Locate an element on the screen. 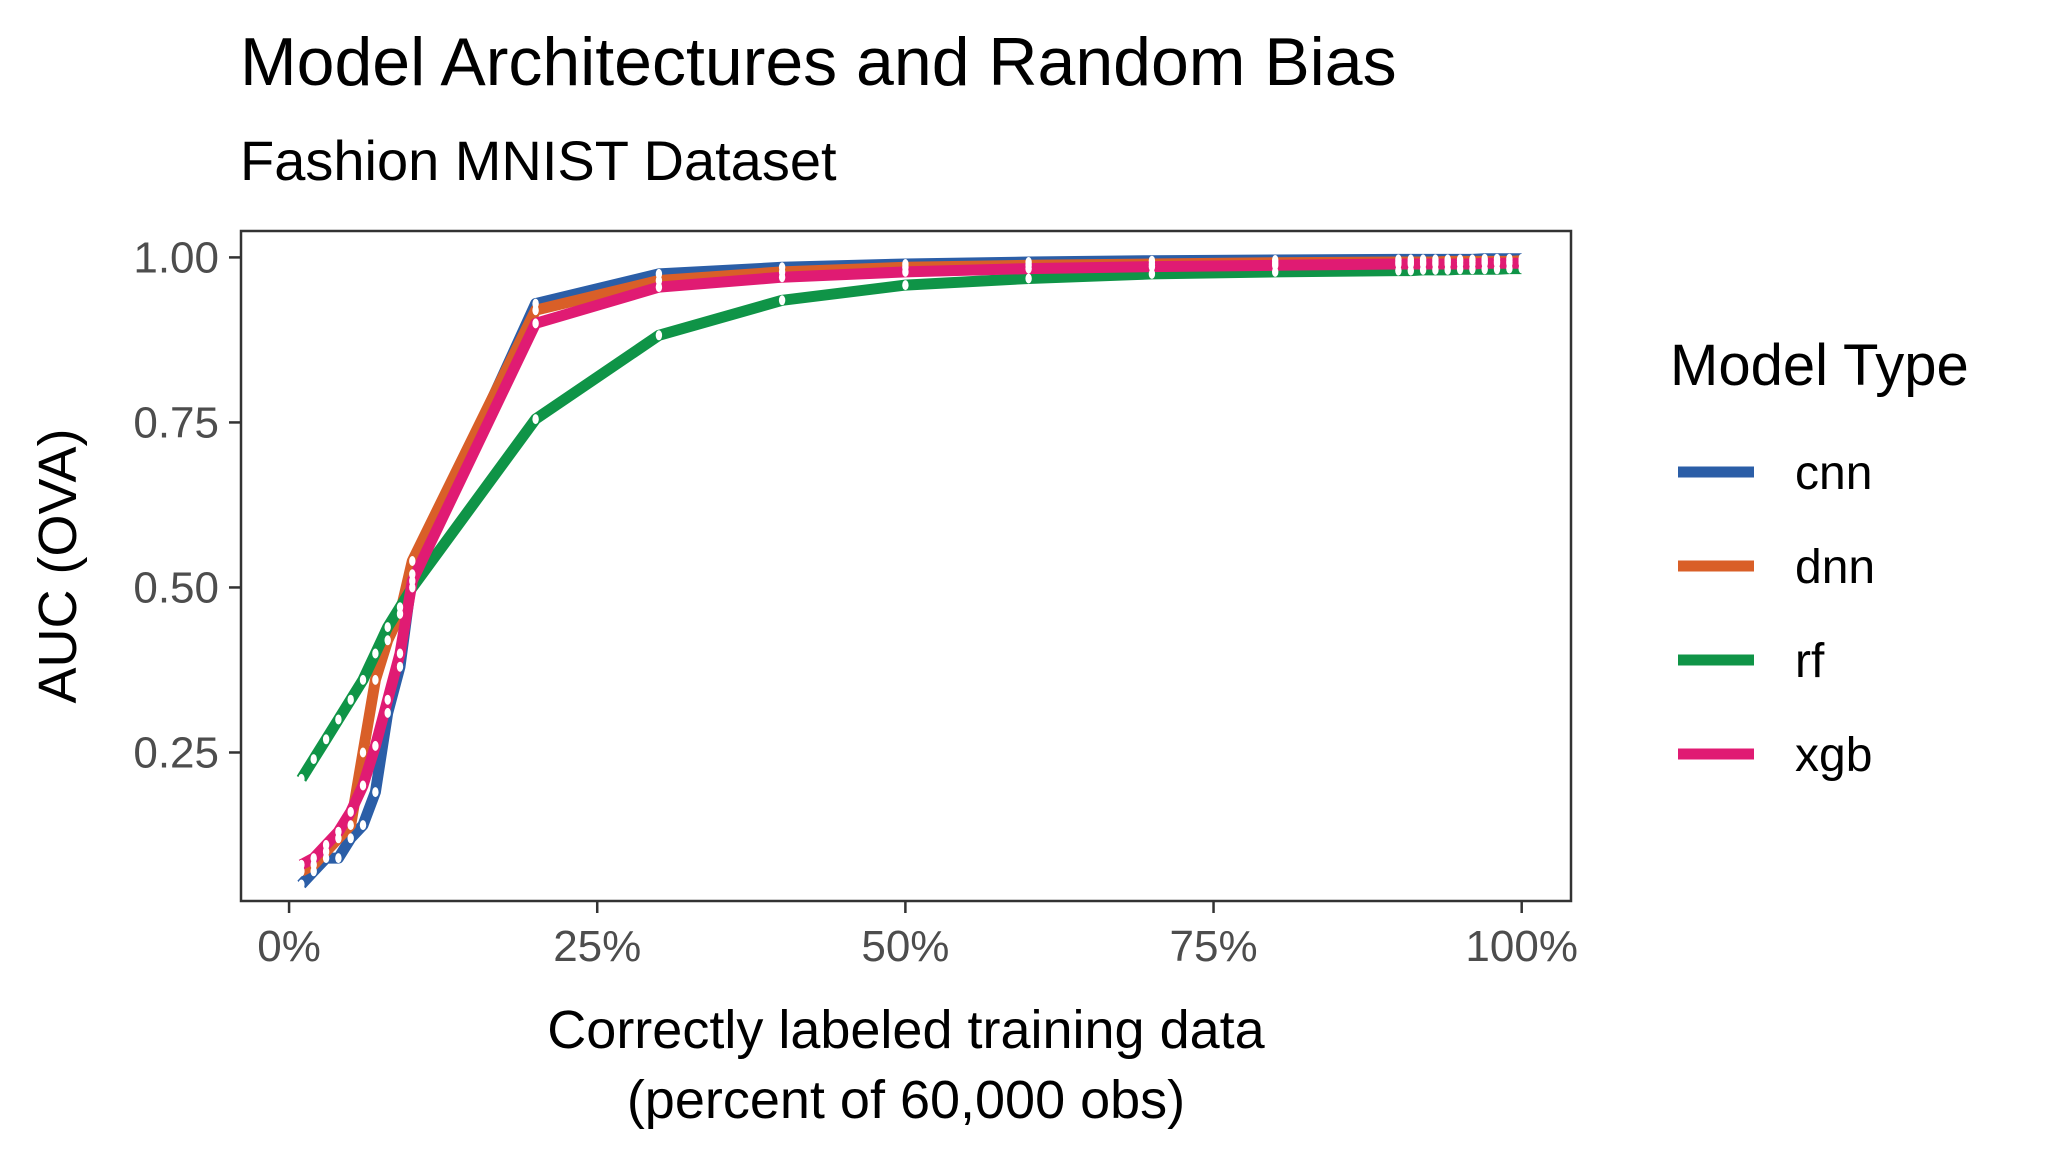  x-tick-label: 0% is located at coordinates (289, 946).